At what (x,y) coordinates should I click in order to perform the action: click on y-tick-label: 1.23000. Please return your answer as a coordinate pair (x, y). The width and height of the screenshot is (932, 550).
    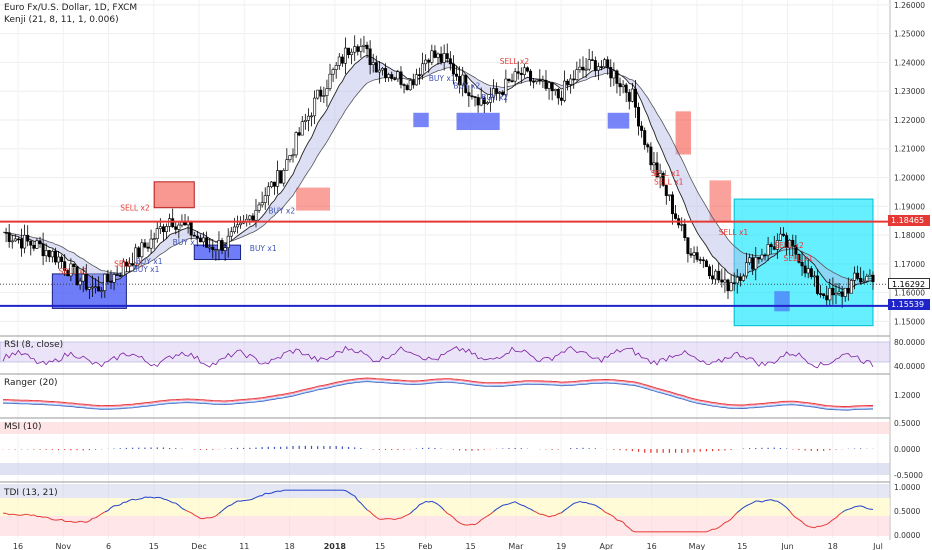
    Looking at the image, I should click on (909, 91).